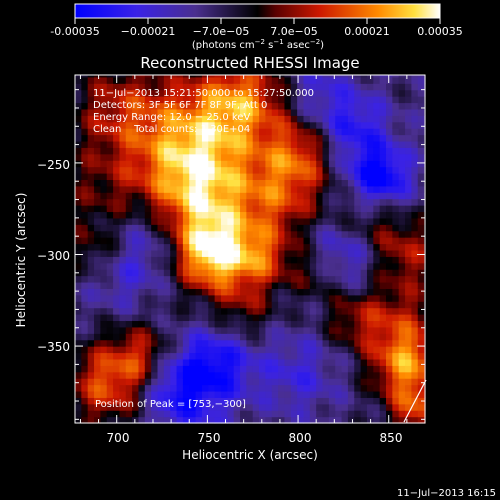  Describe the element at coordinates (250, 455) in the screenshot. I see `x-axis-label: Heliocentric X (arcsec)` at that location.